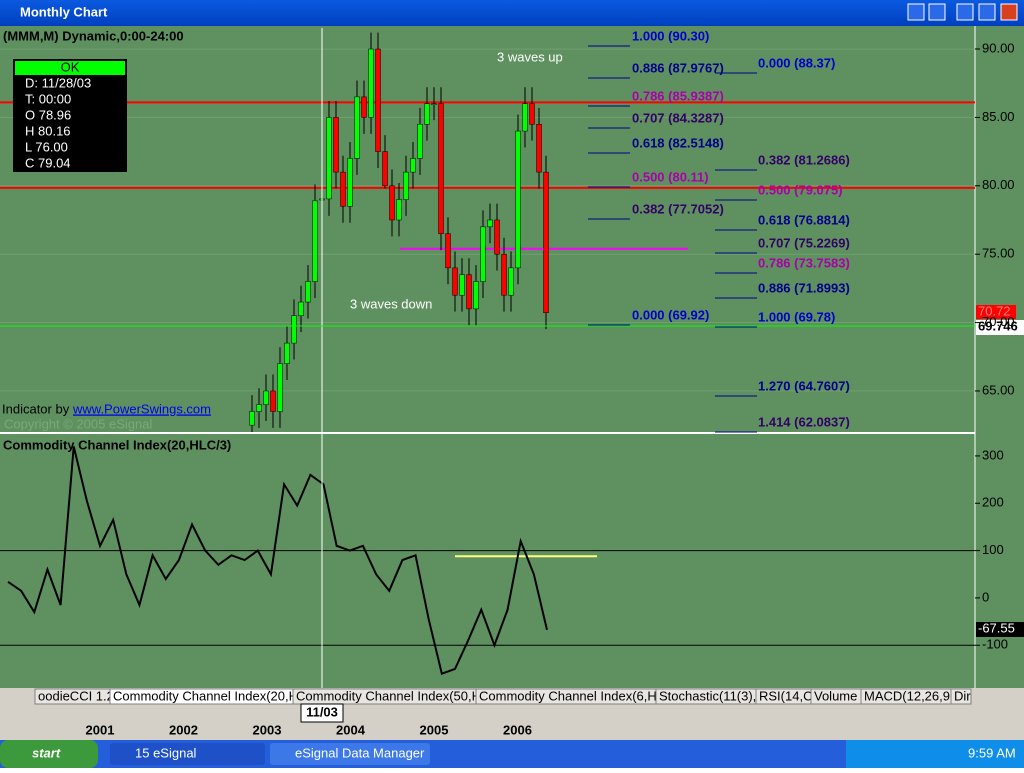  What do you see at coordinates (93, 35) in the screenshot?
I see `symbol-header: (MMM,M) Dynamic,0:00-24:00` at bounding box center [93, 35].